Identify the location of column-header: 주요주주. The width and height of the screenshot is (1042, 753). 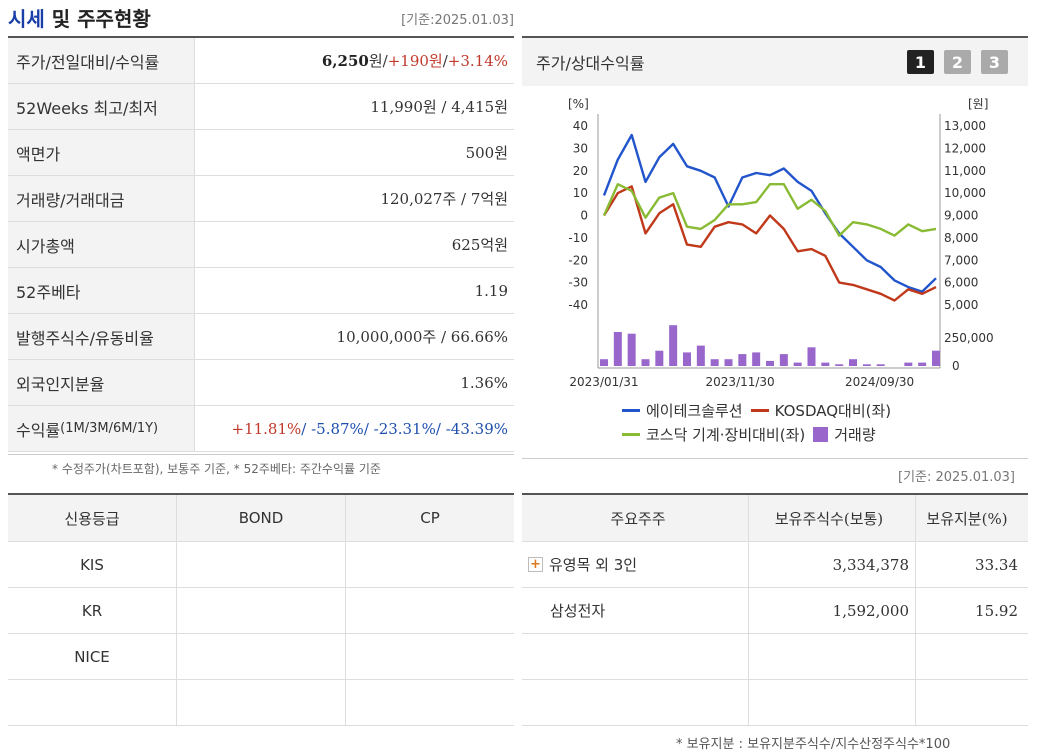
(635, 518).